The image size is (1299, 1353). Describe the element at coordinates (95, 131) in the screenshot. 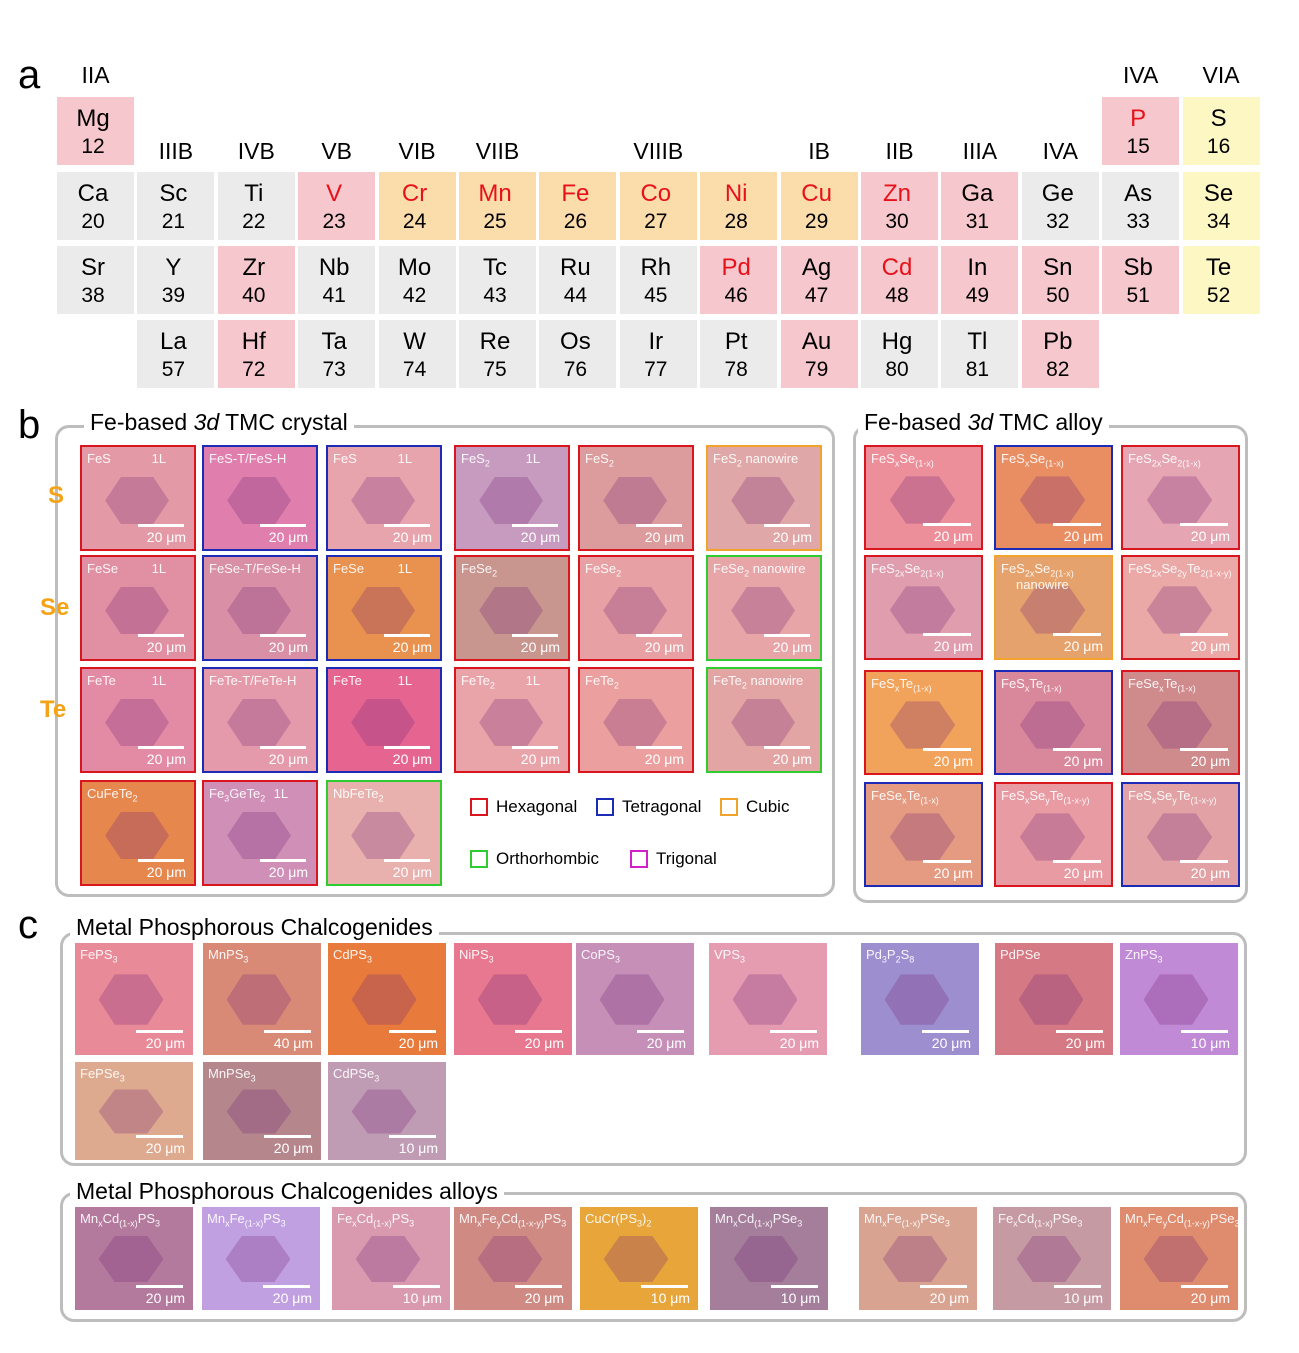

I see `element-cell: Mg 12` at that location.